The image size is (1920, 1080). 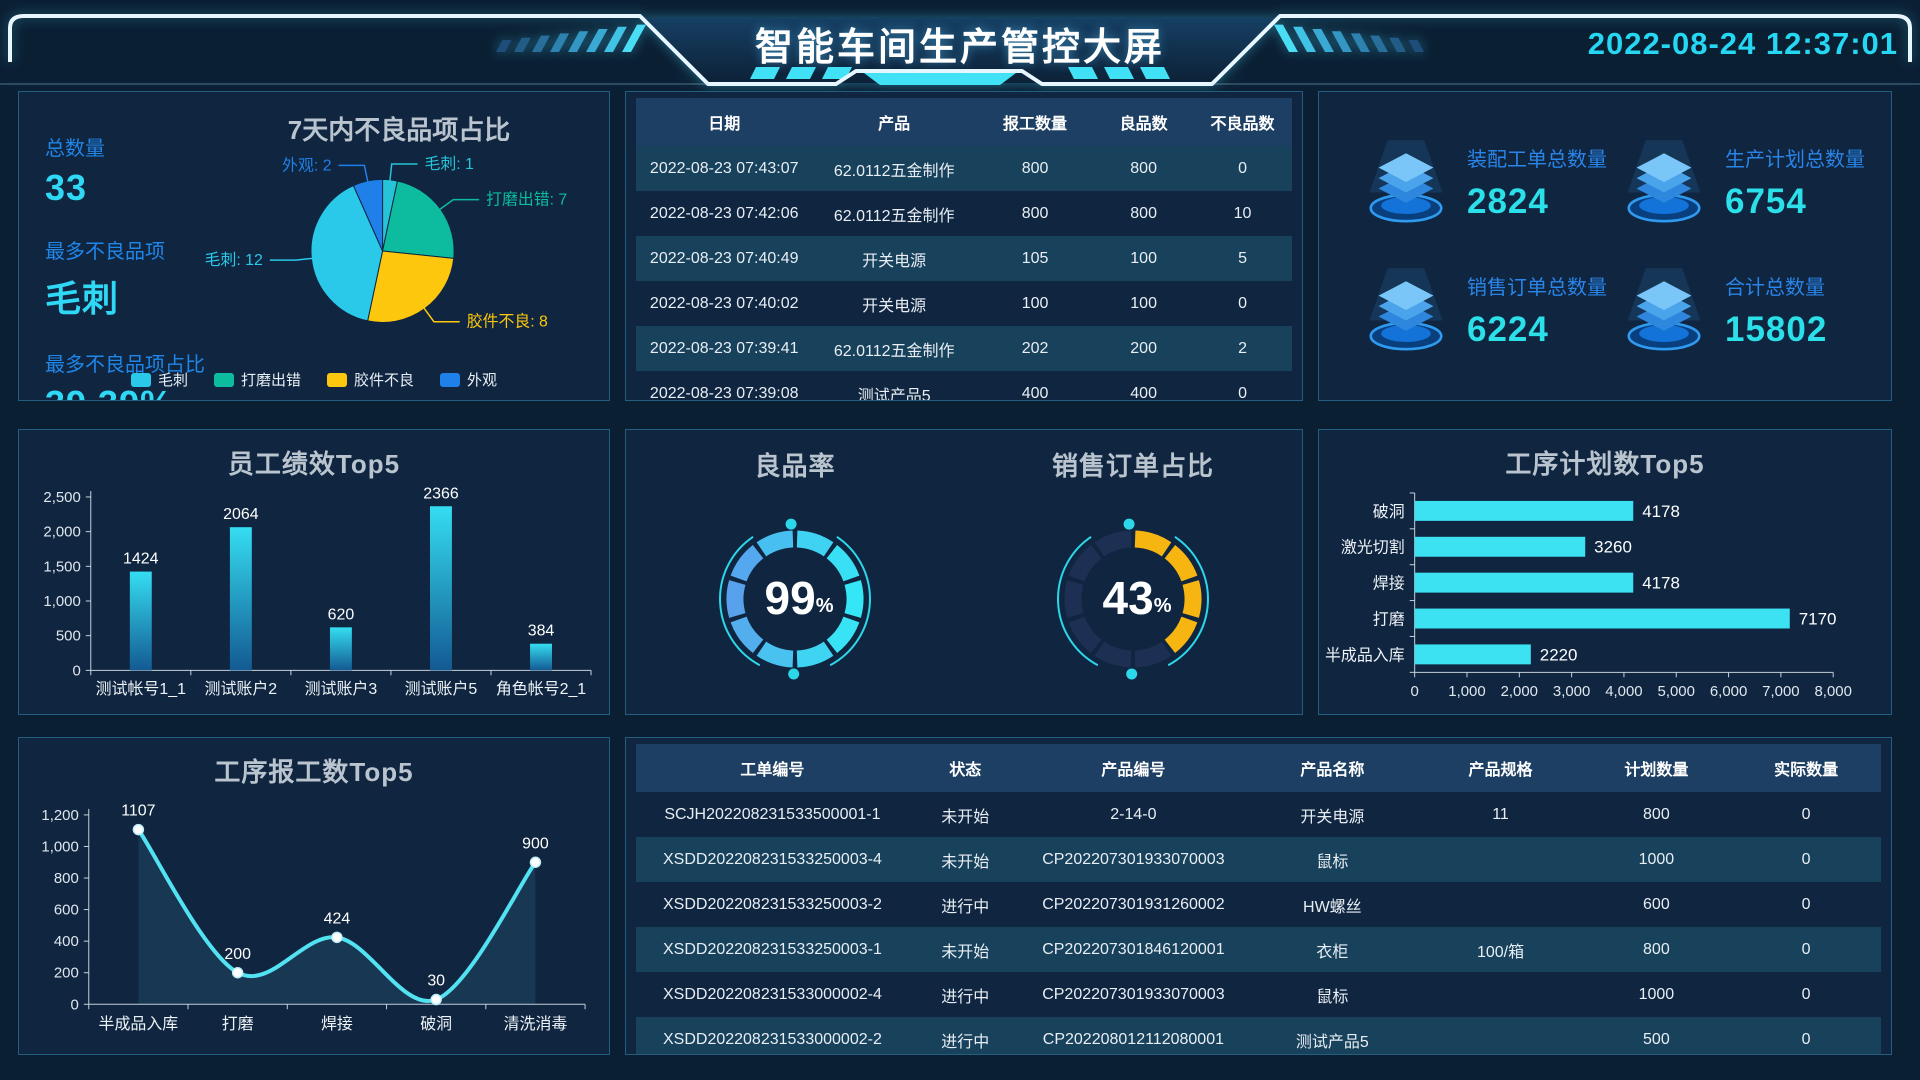 I want to click on text-element: 2064, so click(x=241, y=514).